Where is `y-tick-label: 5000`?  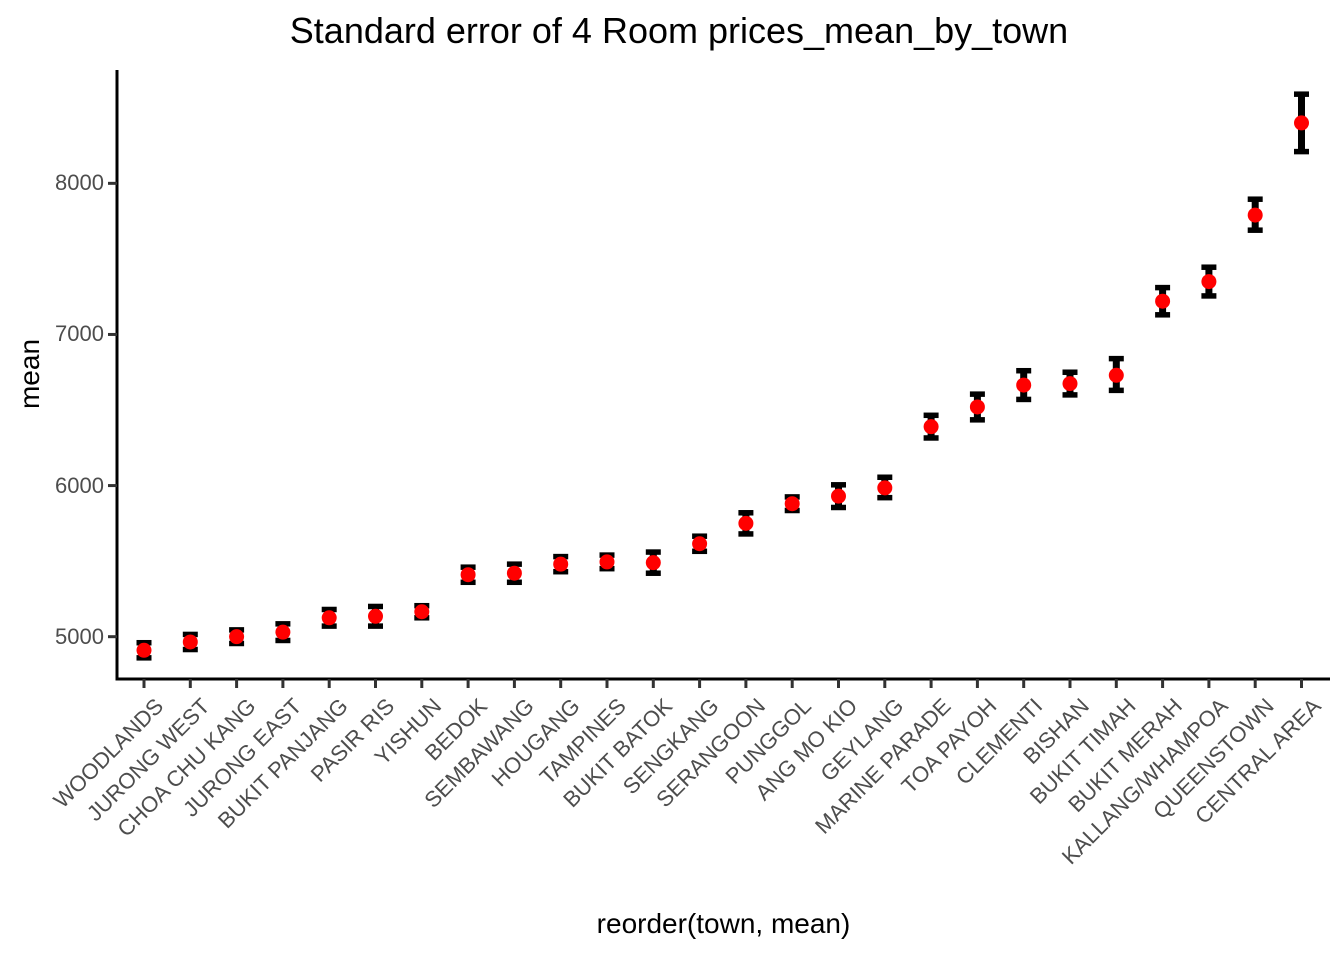 y-tick-label: 5000 is located at coordinates (79, 636).